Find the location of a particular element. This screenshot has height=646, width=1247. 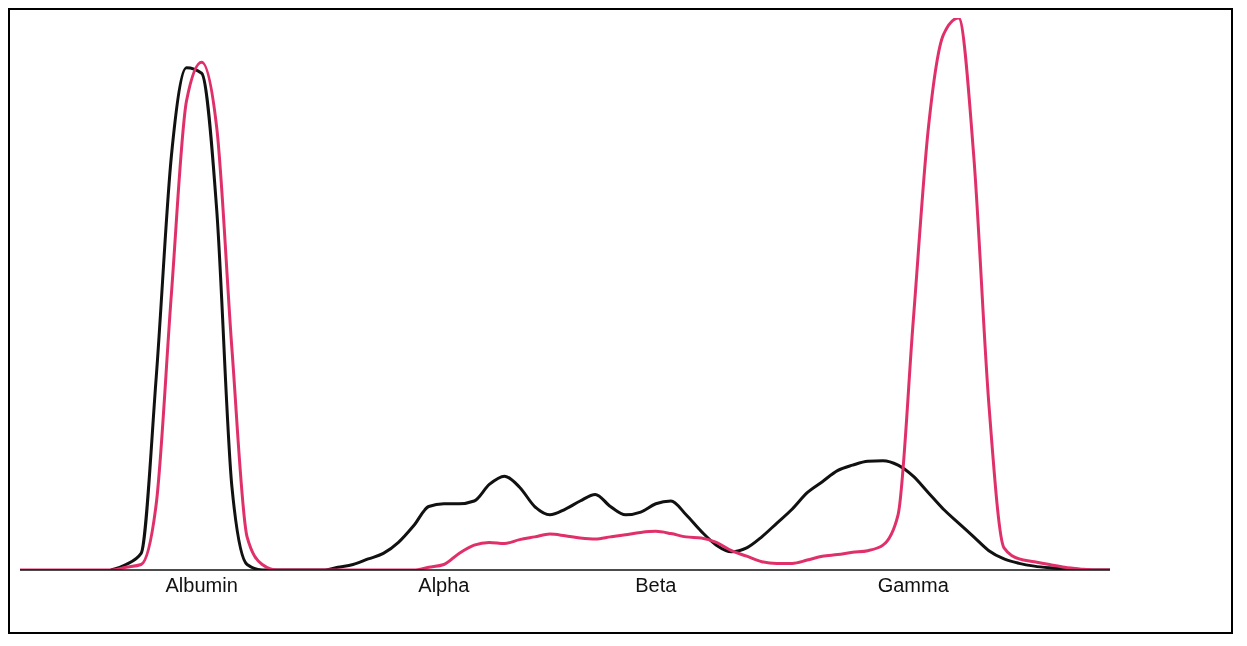

x-tick-label: Beta is located at coordinates (656, 585).